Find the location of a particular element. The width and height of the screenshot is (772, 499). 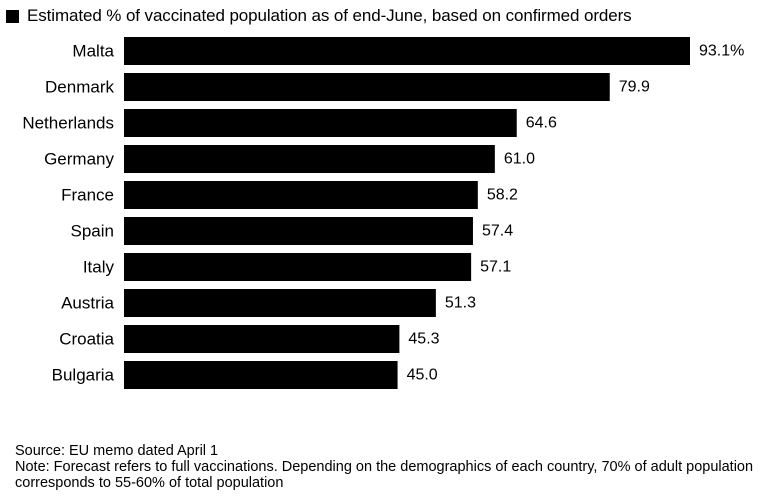

bar-germany is located at coordinates (309, 159).